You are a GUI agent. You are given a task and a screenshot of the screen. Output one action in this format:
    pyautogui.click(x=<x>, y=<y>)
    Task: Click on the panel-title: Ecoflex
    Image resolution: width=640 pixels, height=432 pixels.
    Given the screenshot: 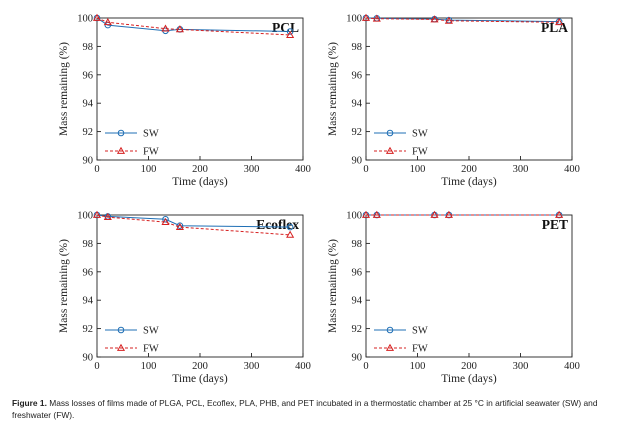 What is the action you would take?
    pyautogui.click(x=277, y=224)
    